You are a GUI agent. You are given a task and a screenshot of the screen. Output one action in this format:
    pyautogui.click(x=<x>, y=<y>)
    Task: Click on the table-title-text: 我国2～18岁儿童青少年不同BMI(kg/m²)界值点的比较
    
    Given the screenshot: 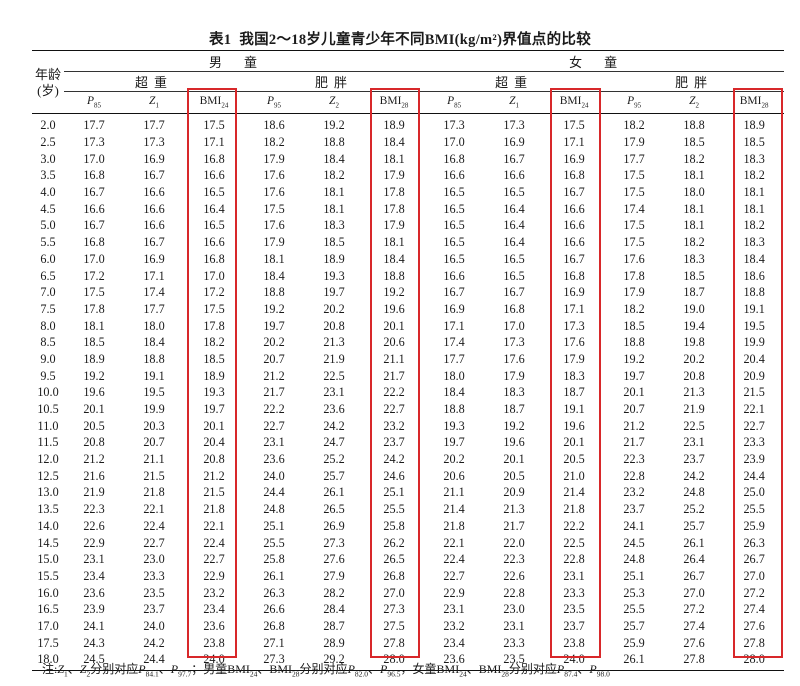 What is the action you would take?
    pyautogui.click(x=415, y=40)
    